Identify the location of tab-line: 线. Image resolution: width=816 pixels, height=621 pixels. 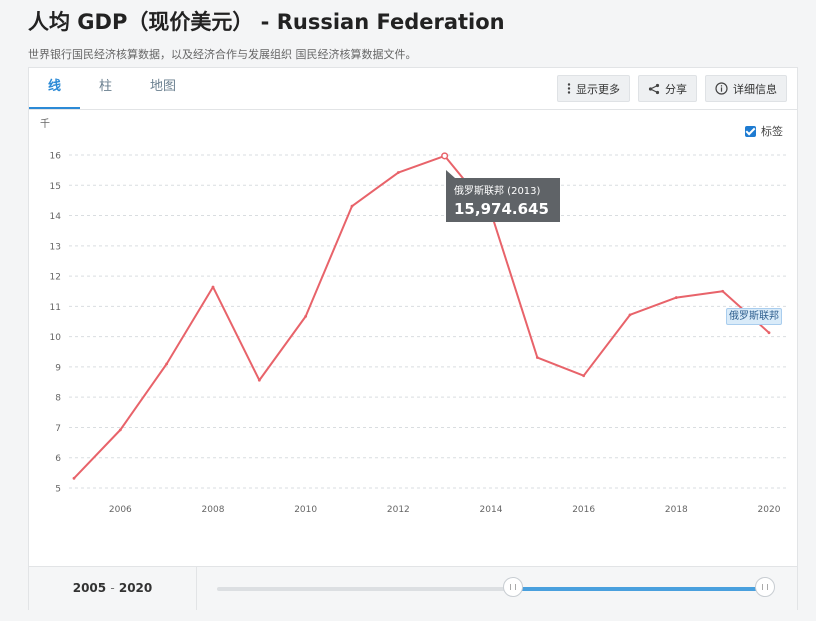
(55, 88).